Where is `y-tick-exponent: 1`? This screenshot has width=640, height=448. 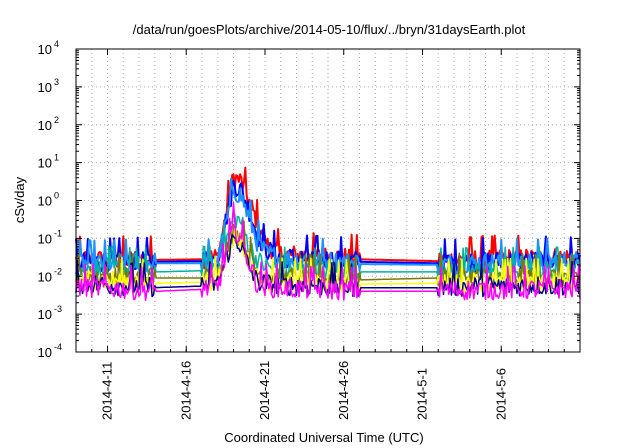
y-tick-exponent: 1 is located at coordinates (56, 158).